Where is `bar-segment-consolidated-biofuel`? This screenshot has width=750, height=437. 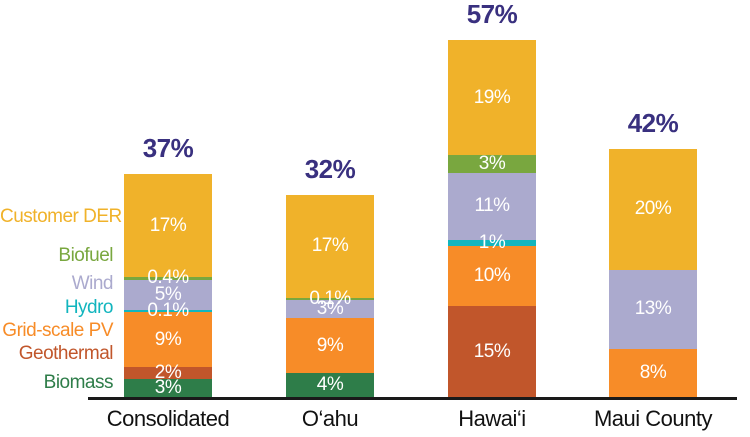 bar-segment-consolidated-biofuel is located at coordinates (168, 278).